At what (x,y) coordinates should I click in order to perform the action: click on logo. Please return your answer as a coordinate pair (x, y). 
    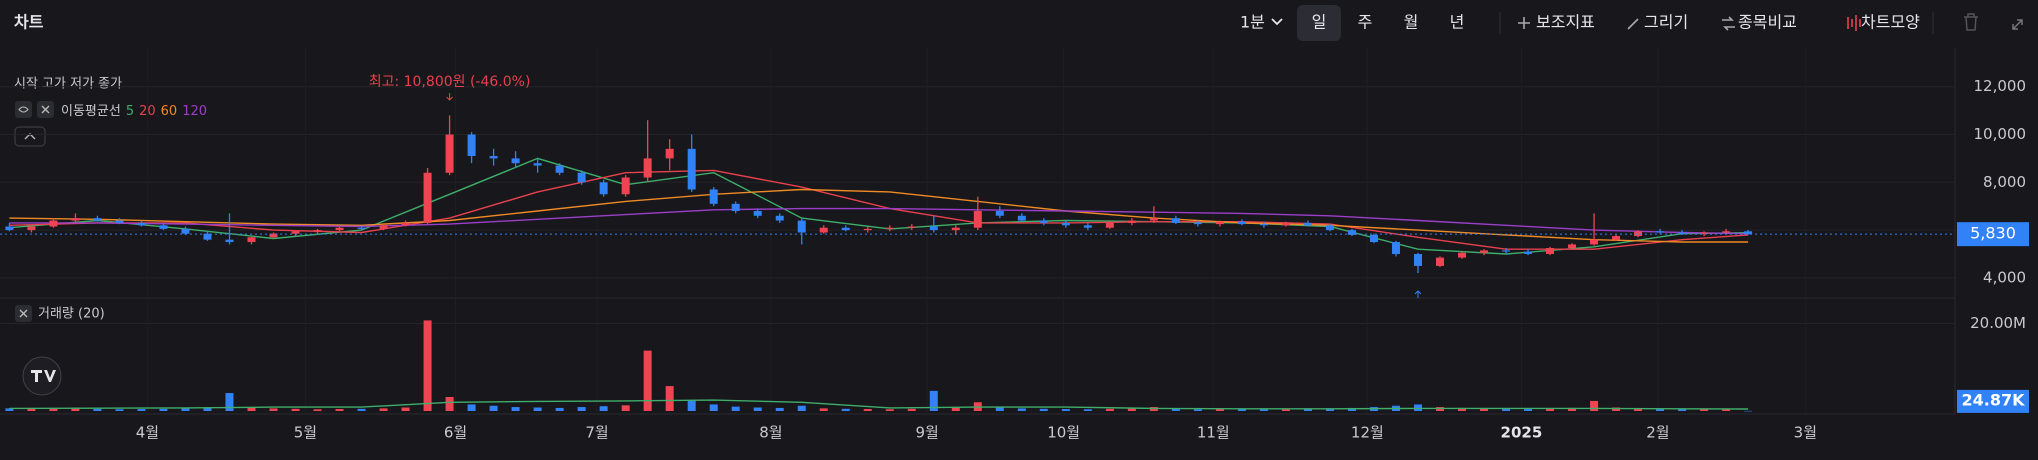
    Looking at the image, I should click on (42, 376).